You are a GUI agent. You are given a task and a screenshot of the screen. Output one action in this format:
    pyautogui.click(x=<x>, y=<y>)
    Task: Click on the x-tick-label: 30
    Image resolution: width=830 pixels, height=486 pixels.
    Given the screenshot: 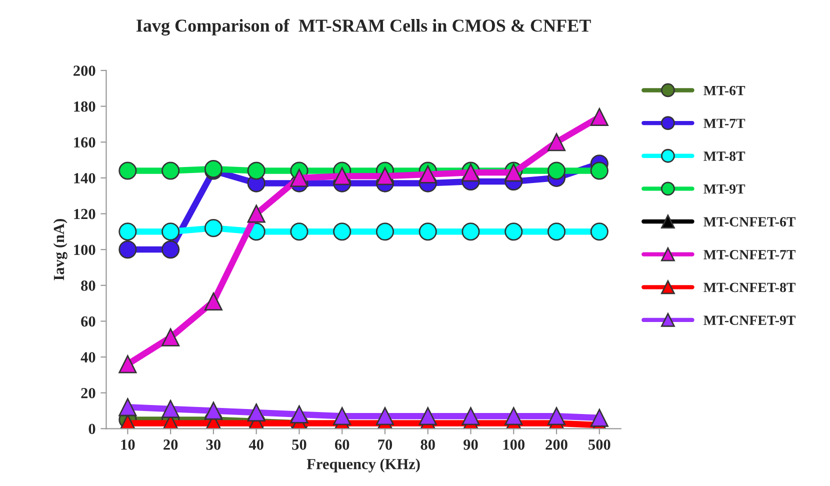 What is the action you would take?
    pyautogui.click(x=213, y=445)
    